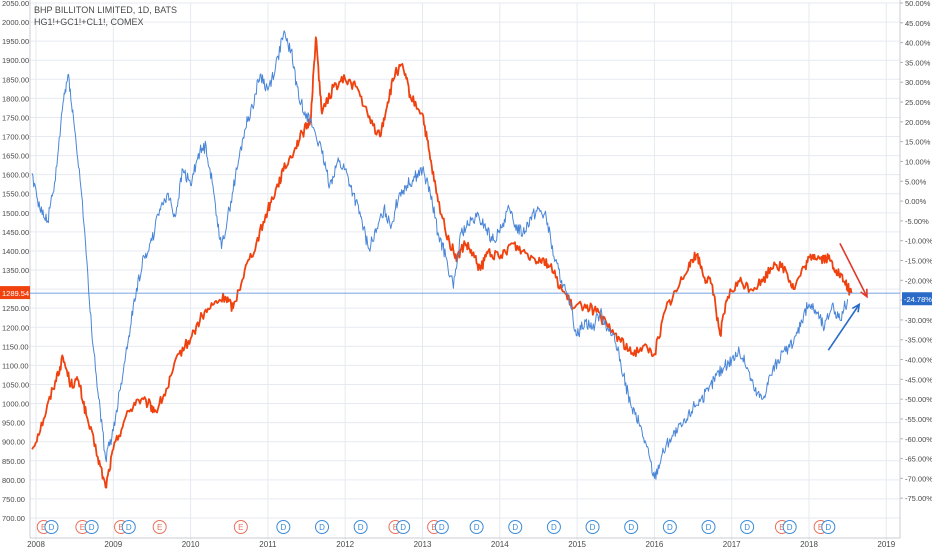  What do you see at coordinates (15, 346) in the screenshot?
I see `left-axis-tick-label: 1150.00` at bounding box center [15, 346].